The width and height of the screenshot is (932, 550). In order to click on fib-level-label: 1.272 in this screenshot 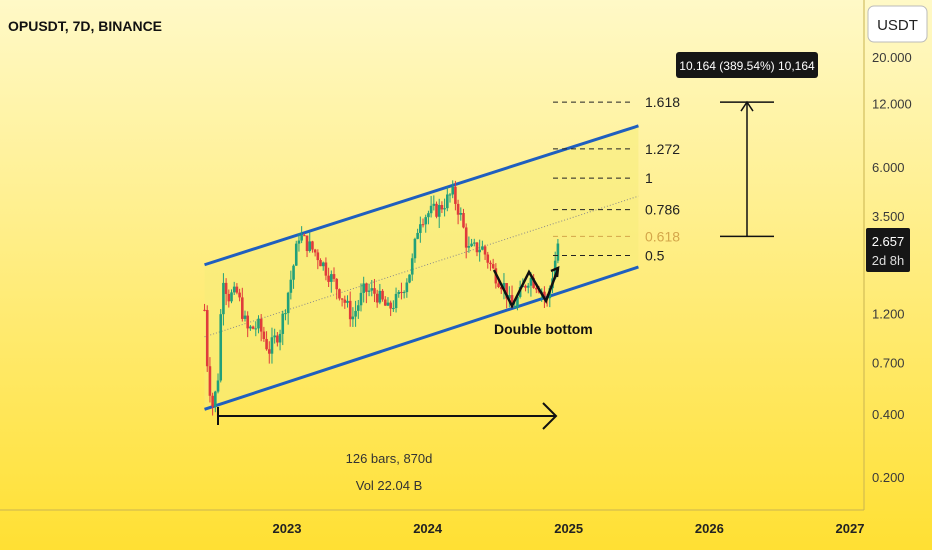, I will do `click(662, 149)`.